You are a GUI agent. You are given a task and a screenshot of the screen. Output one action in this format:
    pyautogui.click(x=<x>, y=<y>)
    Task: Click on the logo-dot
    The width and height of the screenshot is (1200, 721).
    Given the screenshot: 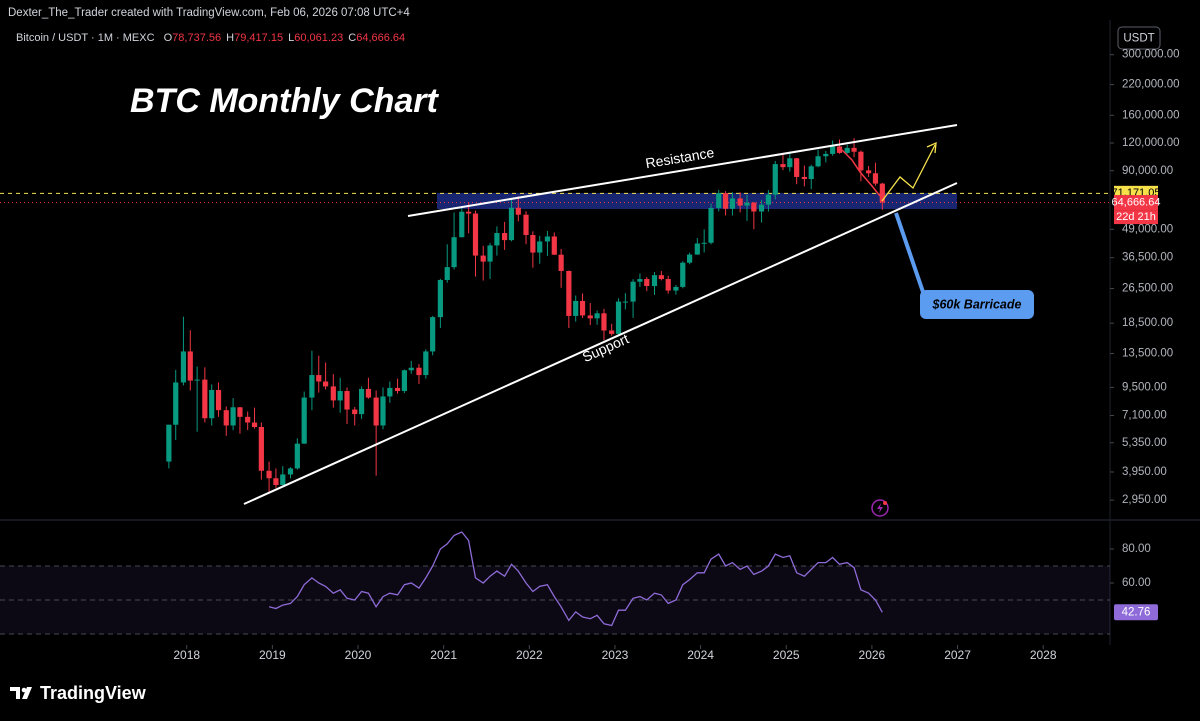 What is the action you would take?
    pyautogui.click(x=24, y=690)
    